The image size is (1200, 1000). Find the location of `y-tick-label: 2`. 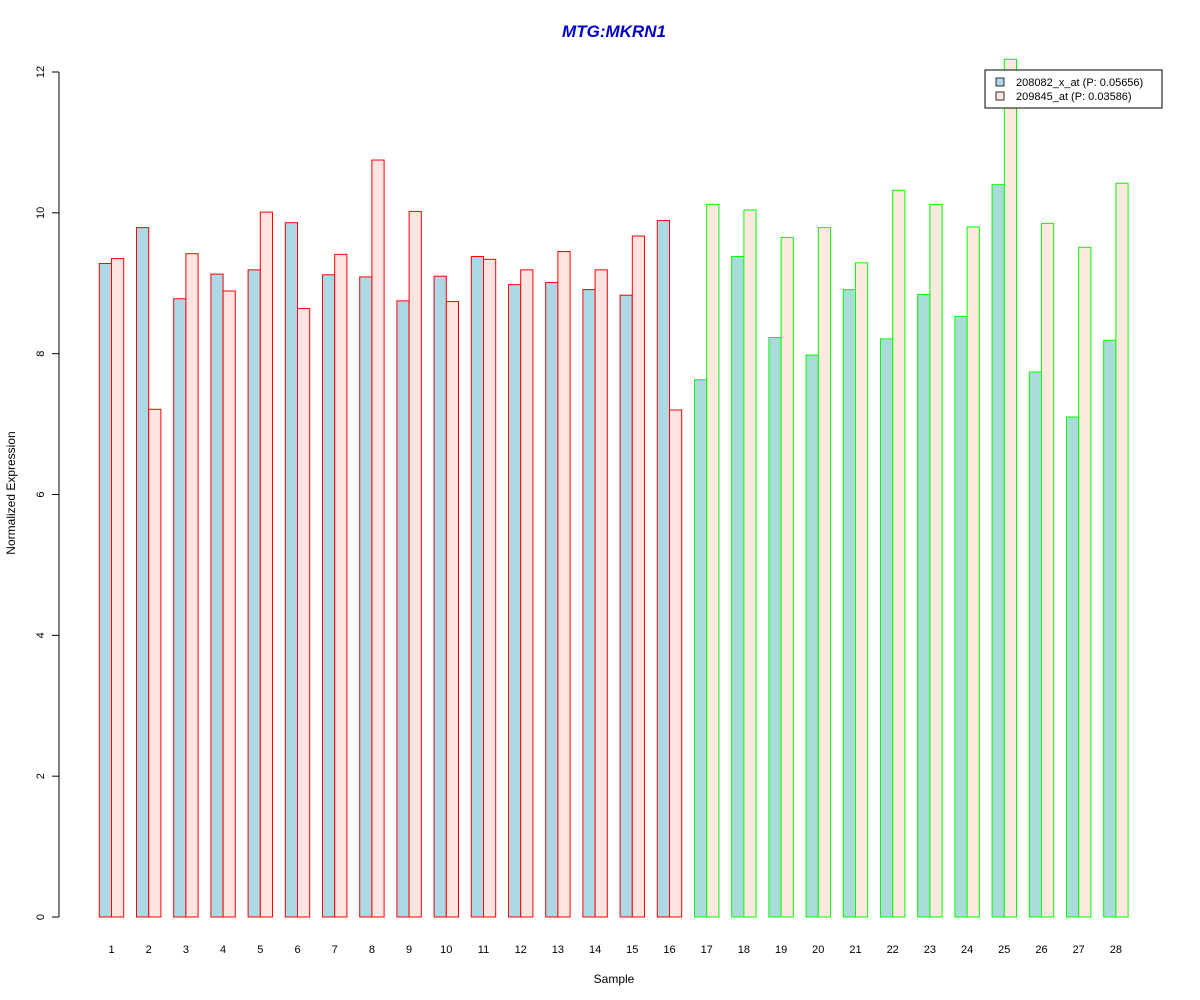

y-tick-label: 2 is located at coordinates (41, 776).